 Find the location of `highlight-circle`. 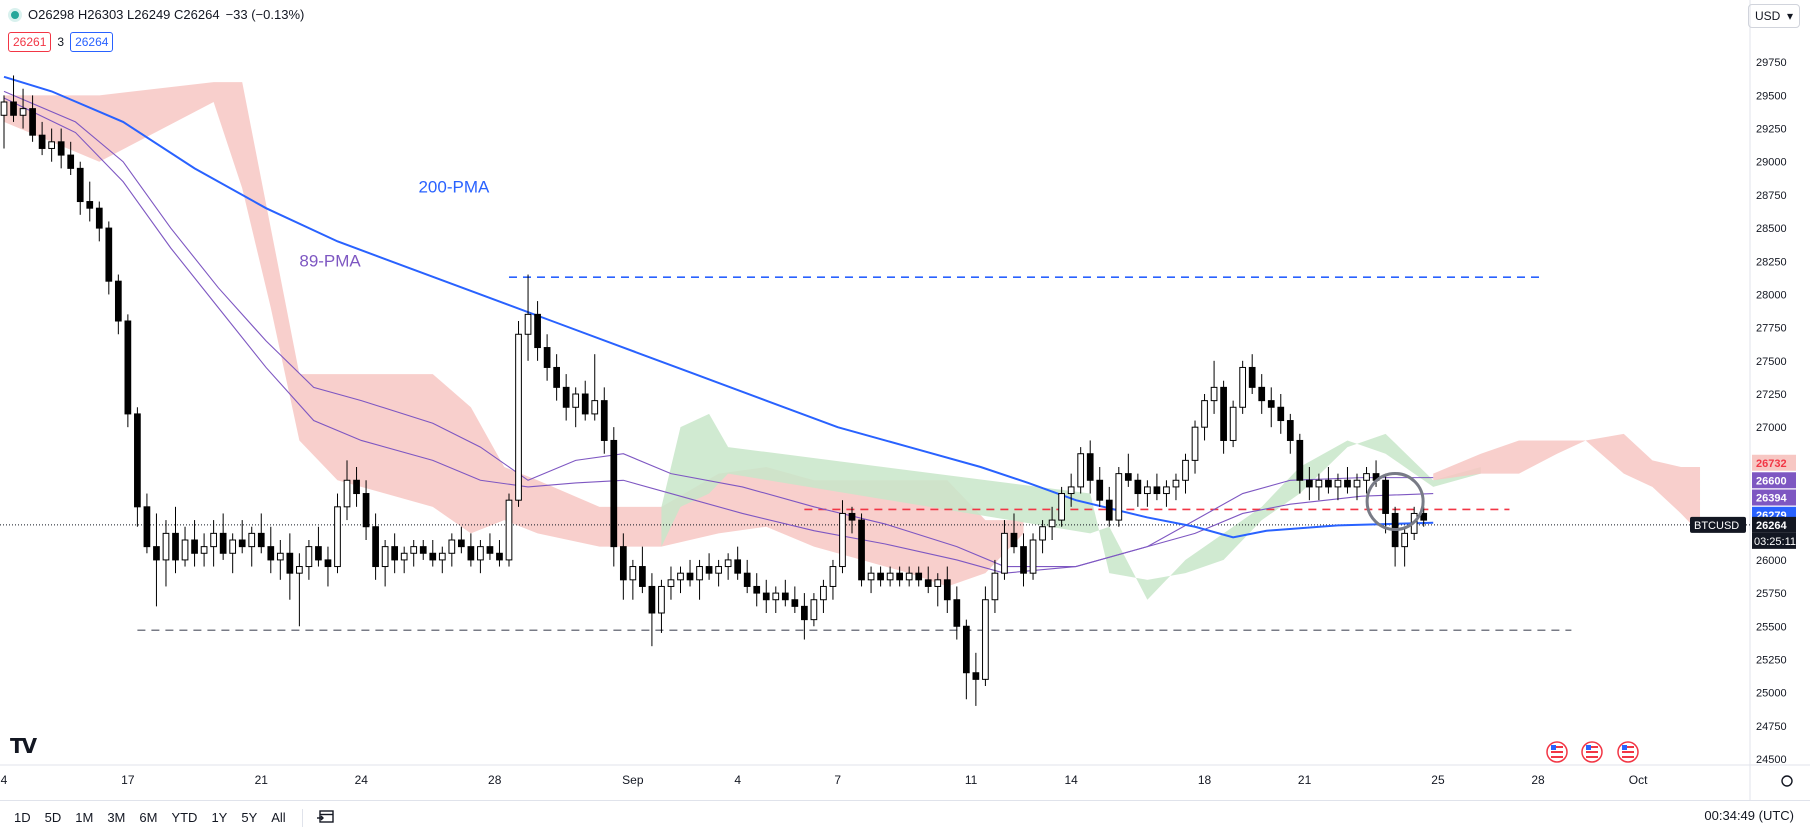

highlight-circle is located at coordinates (1395, 502).